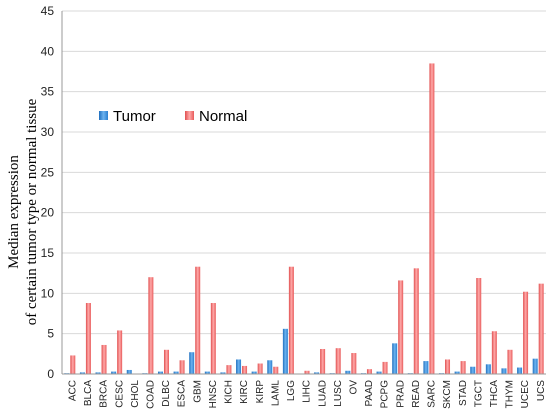 The height and width of the screenshot is (414, 550). What do you see at coordinates (379, 372) in the screenshot?
I see `bar-tumor-pcpg` at bounding box center [379, 372].